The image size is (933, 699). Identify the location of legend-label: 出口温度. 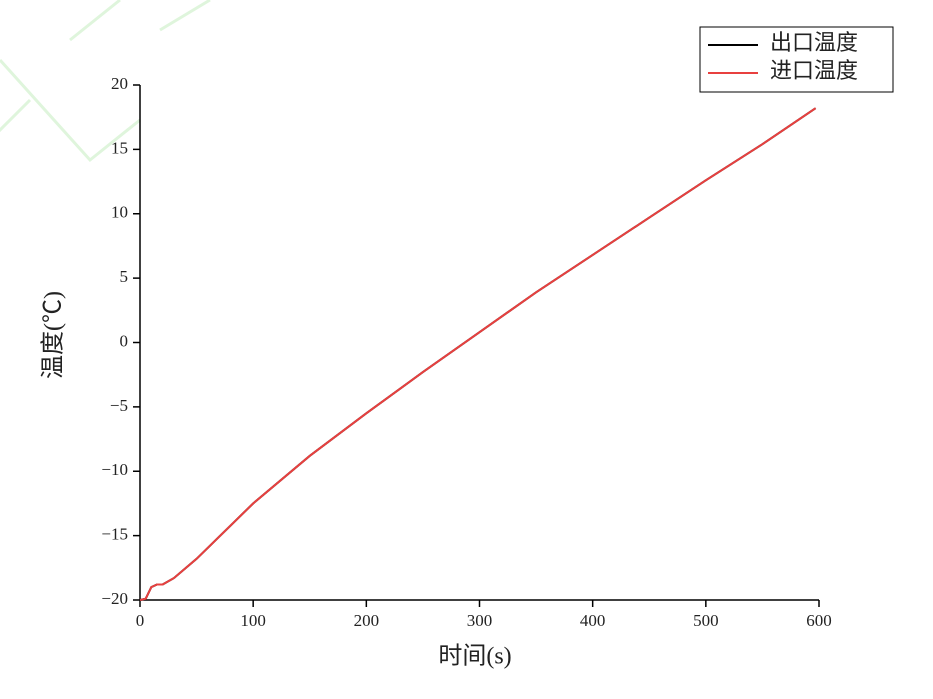
(814, 42).